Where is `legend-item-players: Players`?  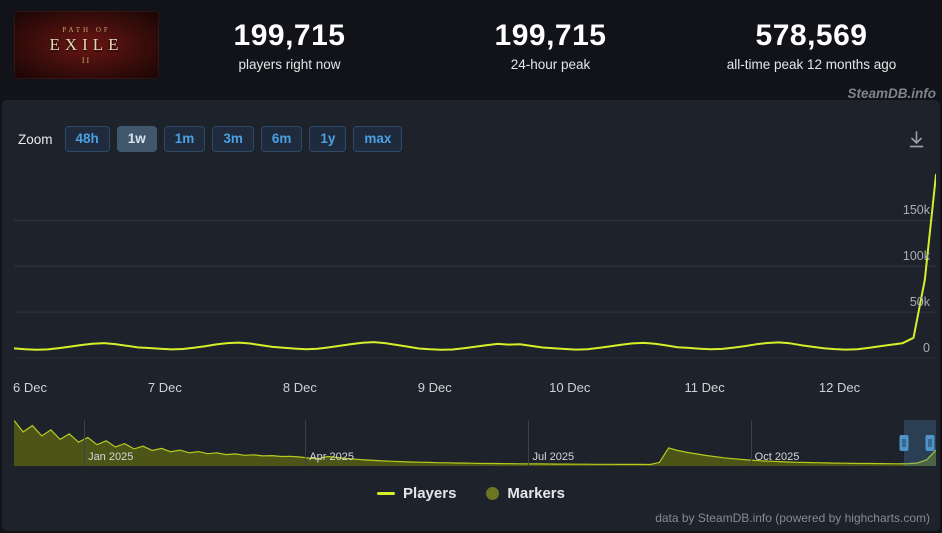
legend-item-players: Players is located at coordinates (416, 493).